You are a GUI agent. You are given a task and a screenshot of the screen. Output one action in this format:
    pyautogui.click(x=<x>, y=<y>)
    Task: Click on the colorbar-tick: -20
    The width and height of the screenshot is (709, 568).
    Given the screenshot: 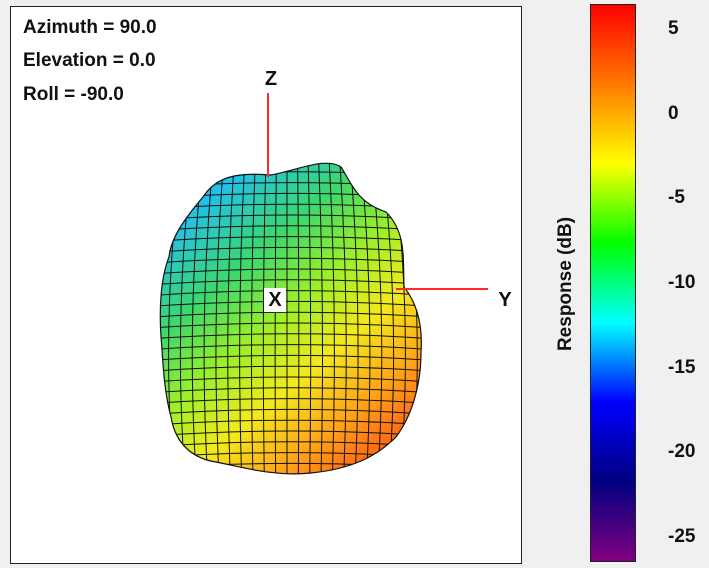 What is the action you would take?
    pyautogui.click(x=682, y=452)
    